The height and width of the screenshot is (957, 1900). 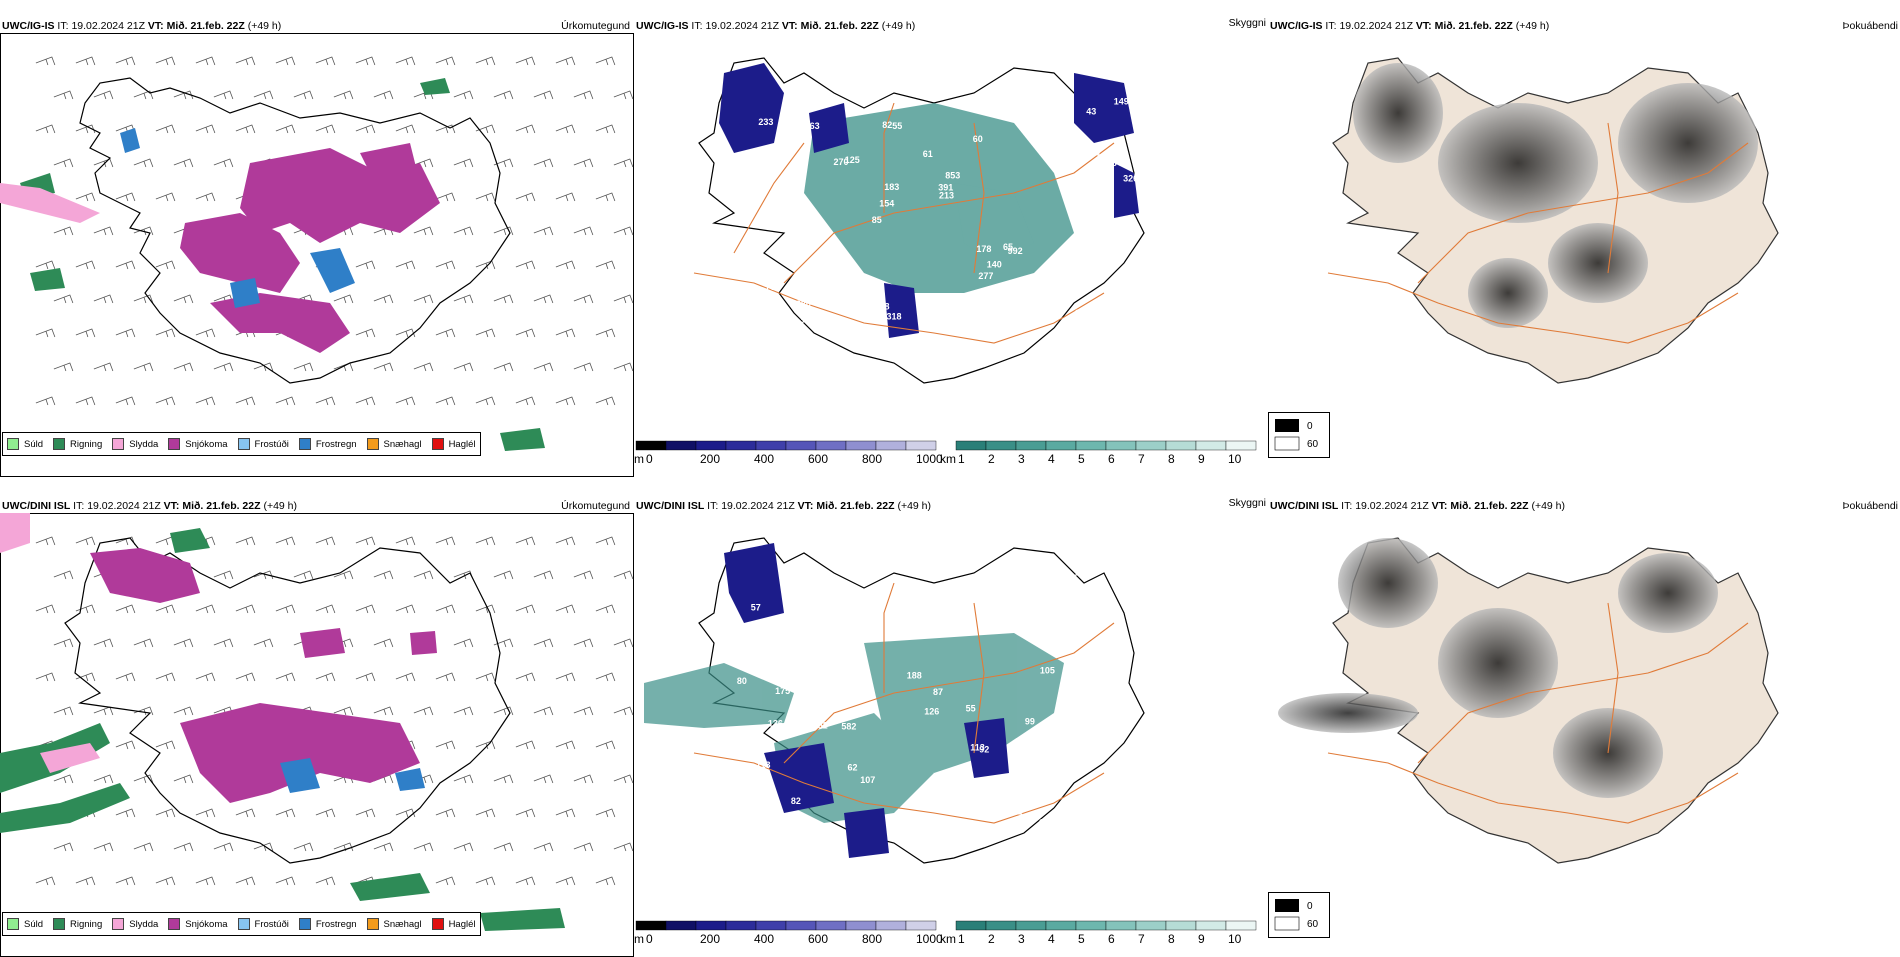 What do you see at coordinates (756, 608) in the screenshot?
I see `visibility-value-label: 57` at bounding box center [756, 608].